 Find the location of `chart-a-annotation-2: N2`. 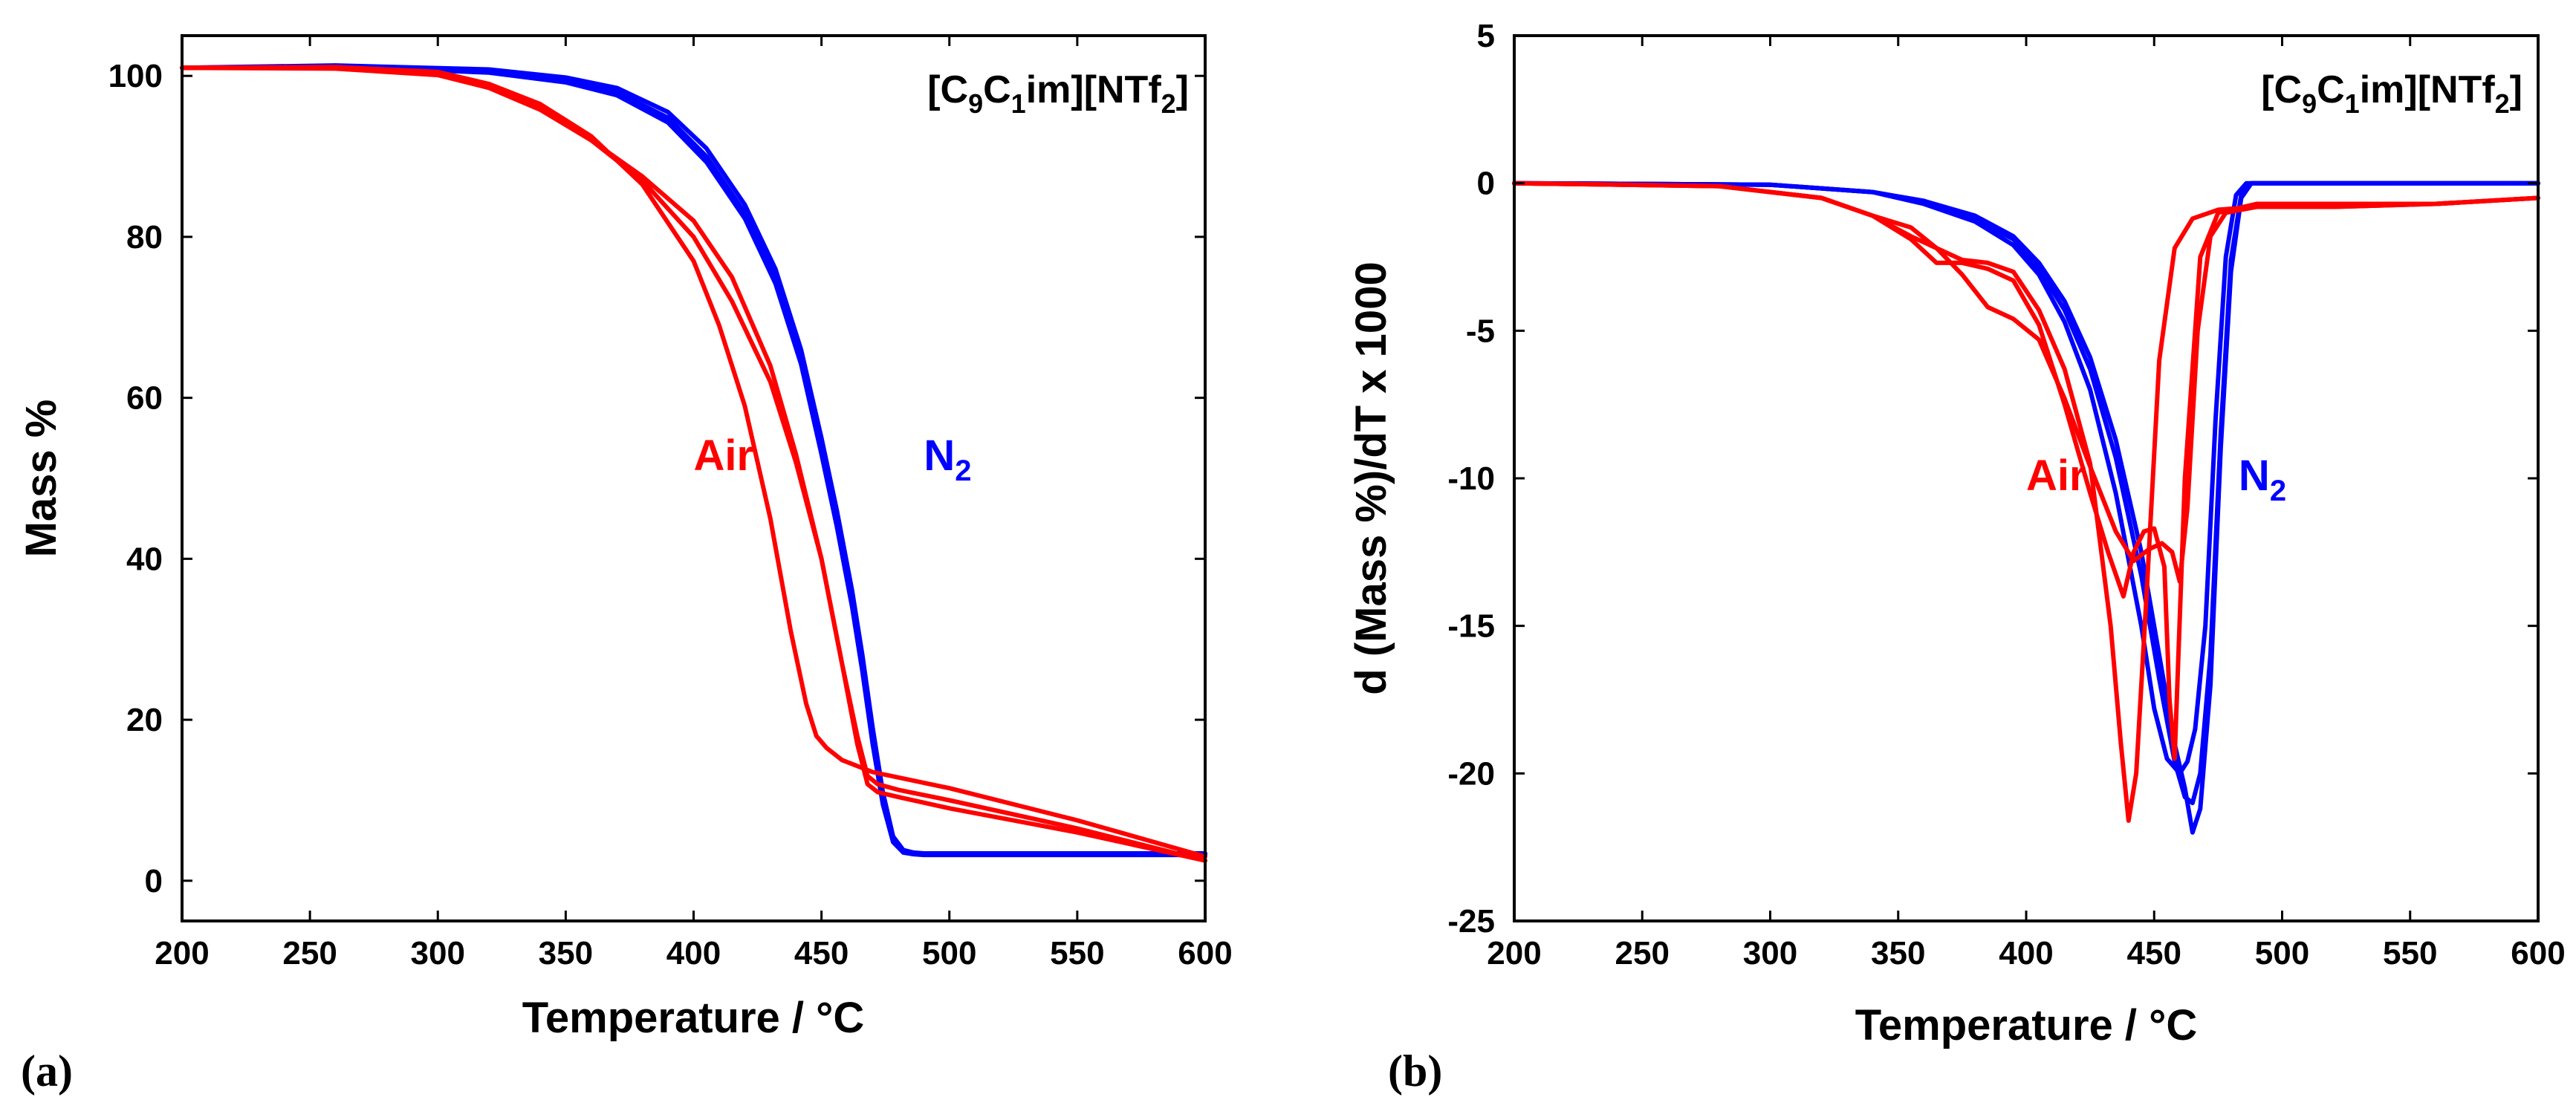

chart-a-annotation-2: N2 is located at coordinates (947, 459).